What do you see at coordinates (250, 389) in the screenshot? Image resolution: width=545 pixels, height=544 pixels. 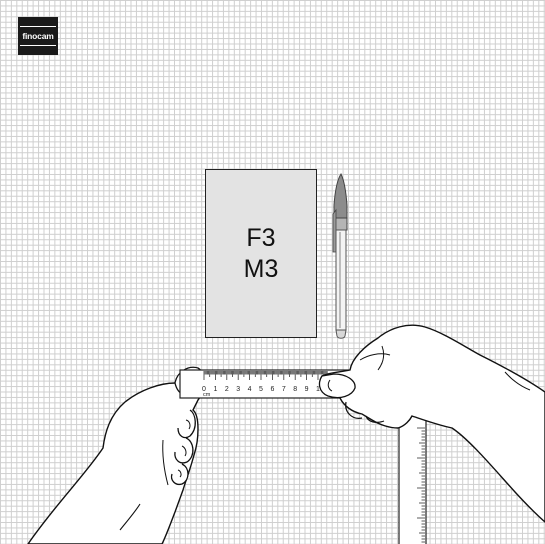 I see `ruler-number: 4` at bounding box center [250, 389].